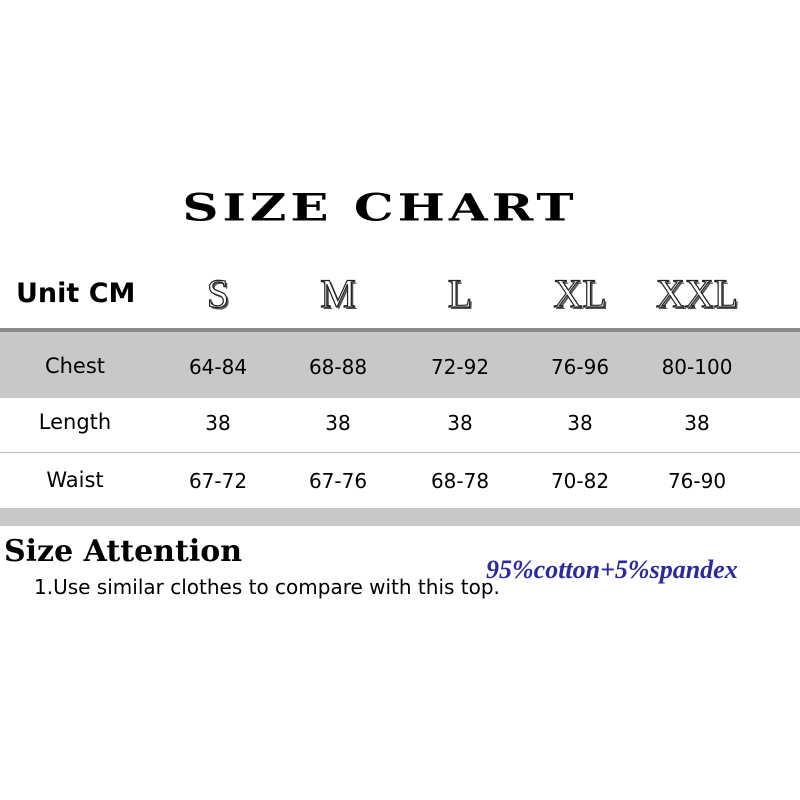  I want to click on header-band, so click(400, 363).